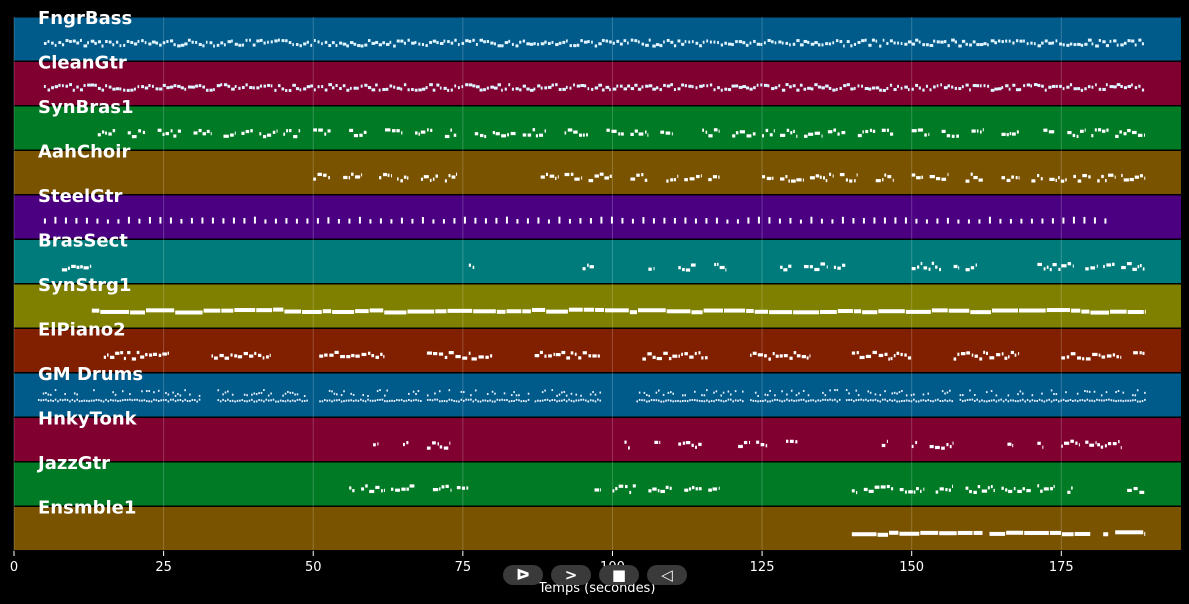  Describe the element at coordinates (597, 39) in the screenshot. I see `track-lane` at that location.